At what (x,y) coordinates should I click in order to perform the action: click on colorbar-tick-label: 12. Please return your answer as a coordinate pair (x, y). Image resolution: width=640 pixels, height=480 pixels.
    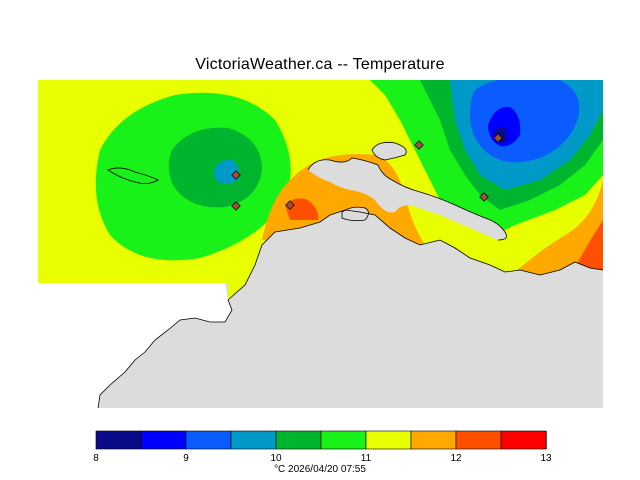
    Looking at the image, I should click on (456, 458).